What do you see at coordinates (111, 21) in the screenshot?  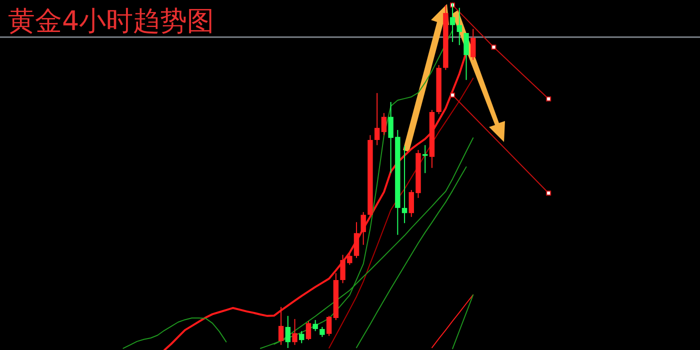 I see `chart-title: 黄金4小时趋势图` at bounding box center [111, 21].